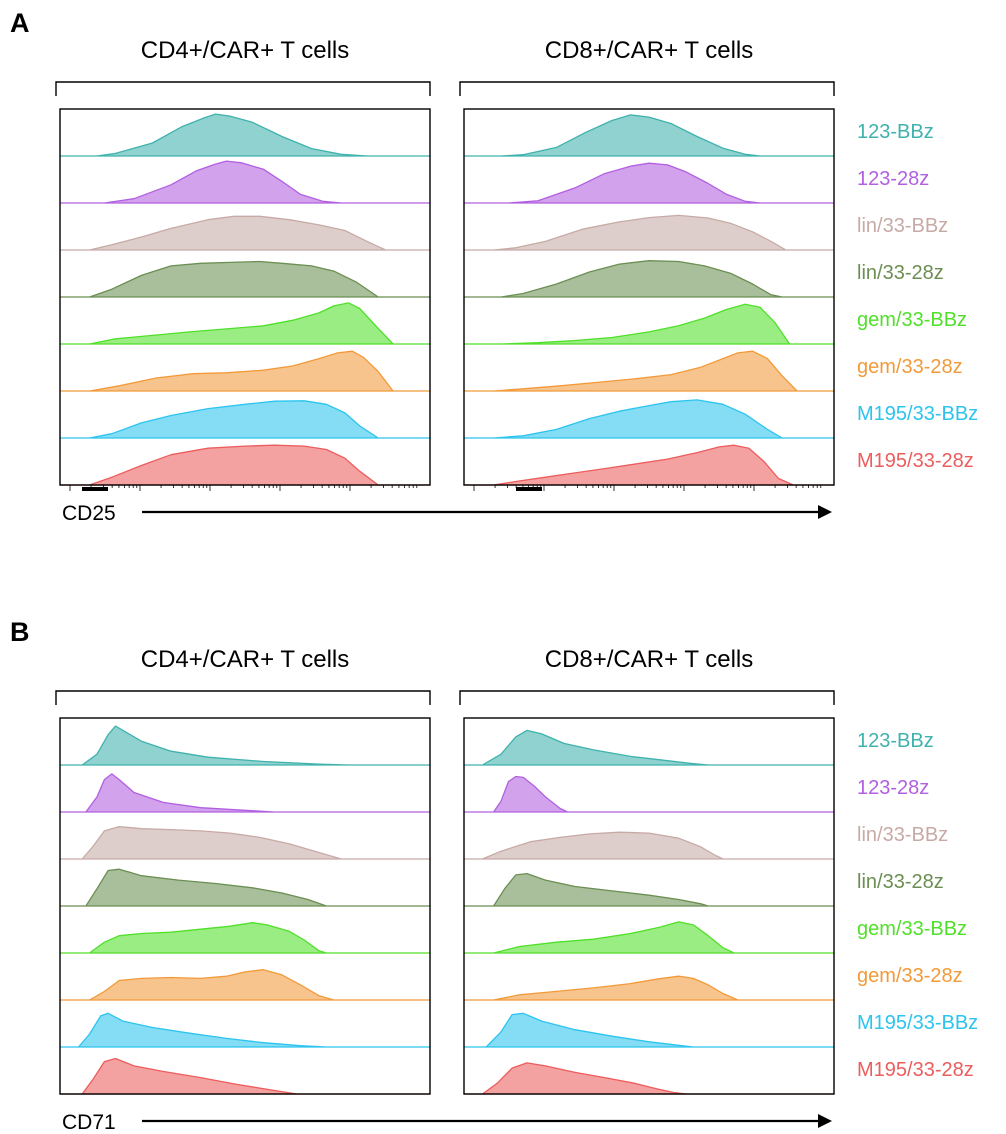 The height and width of the screenshot is (1134, 1006). Describe the element at coordinates (20, 632) in the screenshot. I see `panel-letter-b: B` at that location.